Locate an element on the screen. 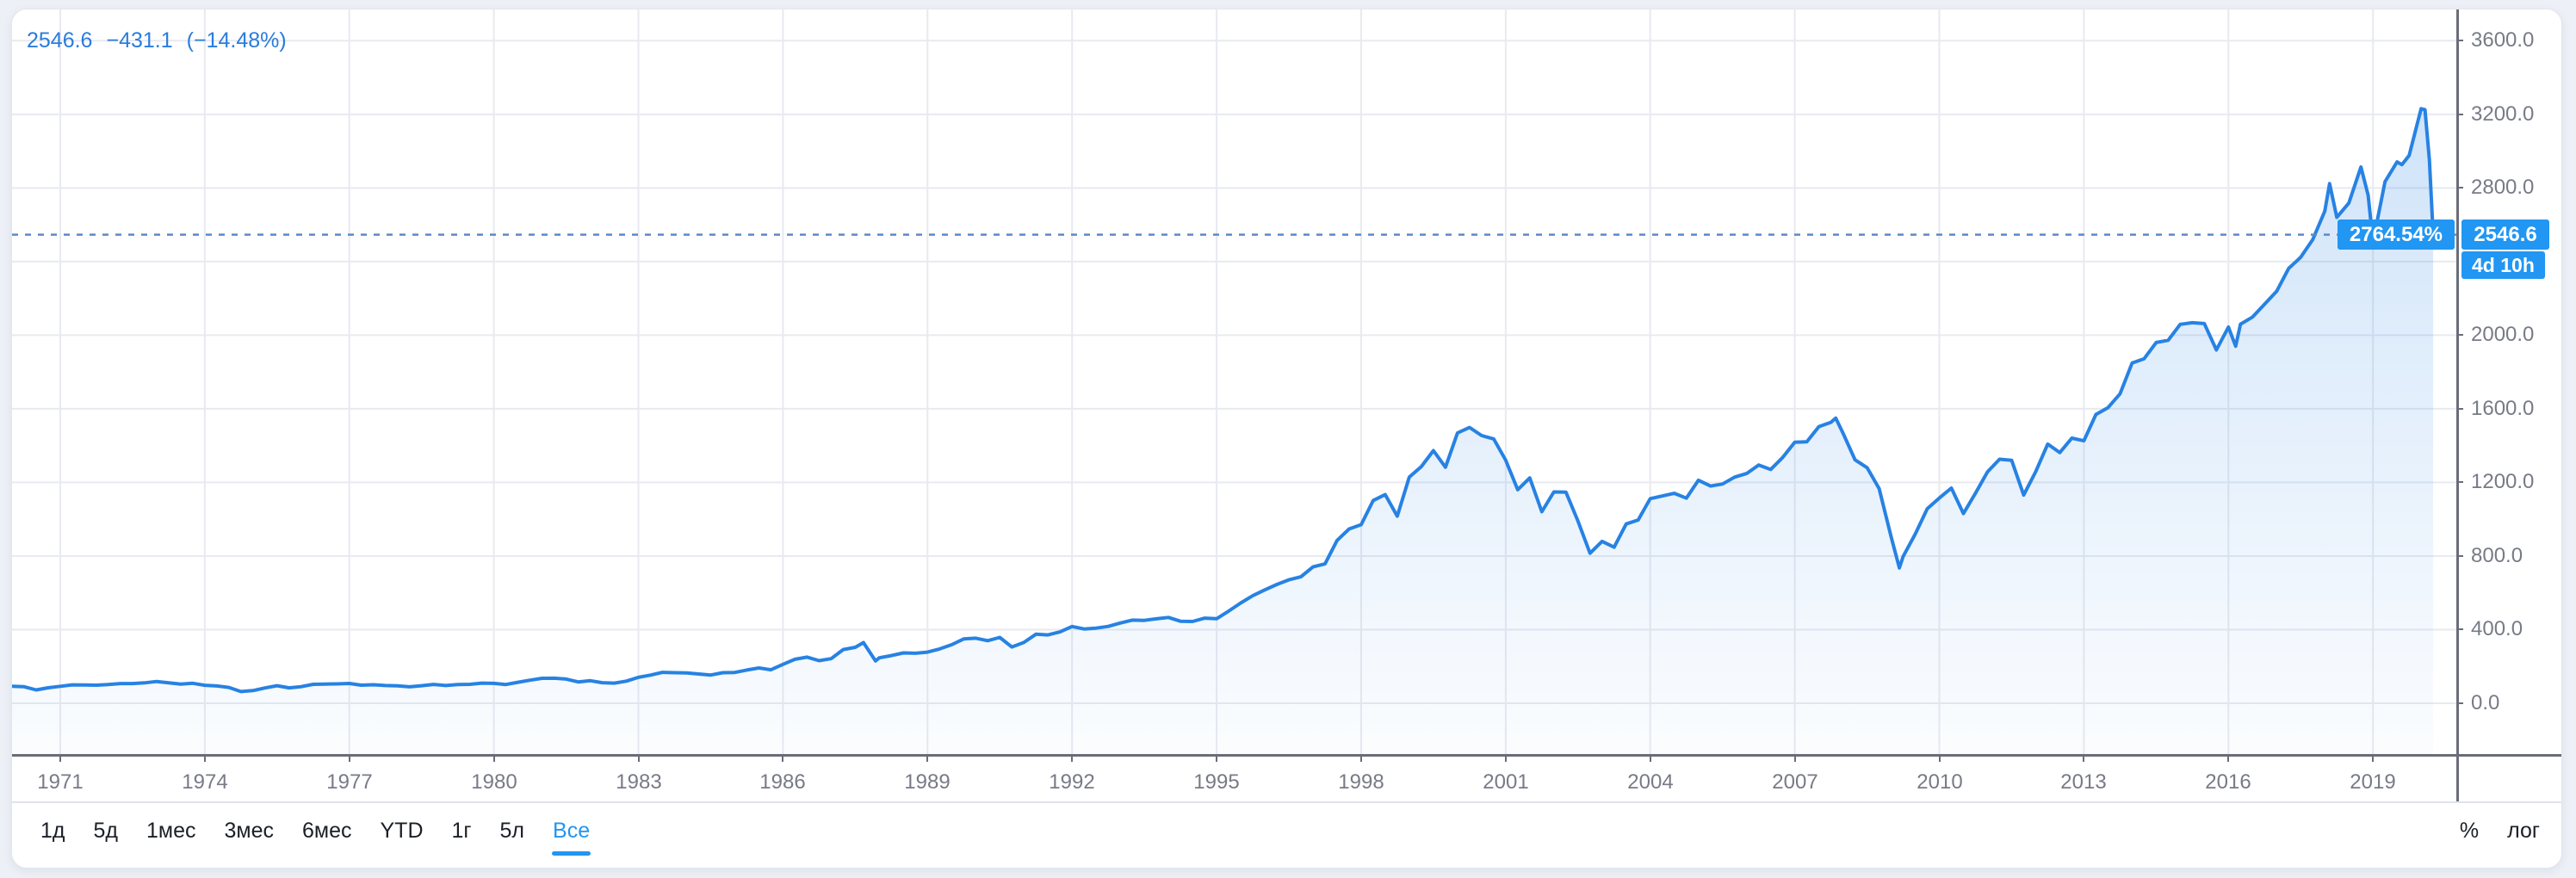  price-tick-label: 1600.0 is located at coordinates (2503, 408).